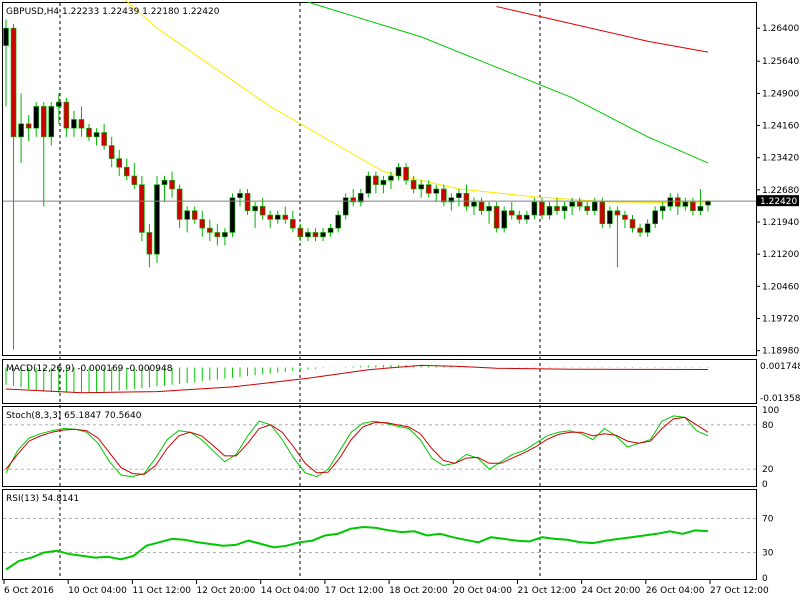  What do you see at coordinates (768, 550) in the screenshot?
I see `rsi-axis: 70 30 0` at bounding box center [768, 550].